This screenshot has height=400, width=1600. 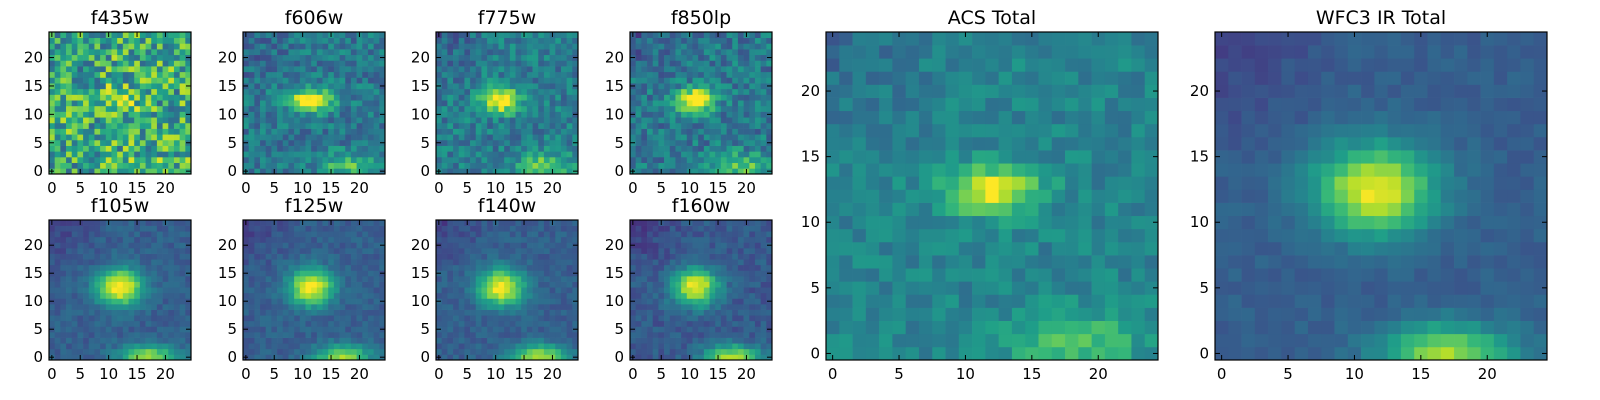 What do you see at coordinates (815, 288) in the screenshot?
I see `y-tick-label: 5` at bounding box center [815, 288].